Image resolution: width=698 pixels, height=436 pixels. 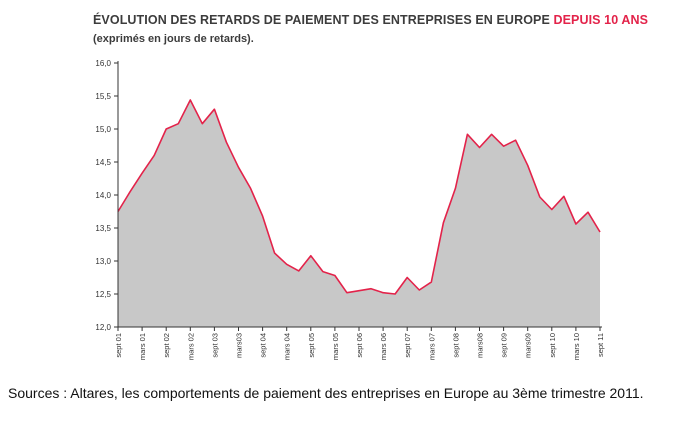 What do you see at coordinates (431, 346) in the screenshot?
I see `x-tick-label: mars 07` at bounding box center [431, 346].